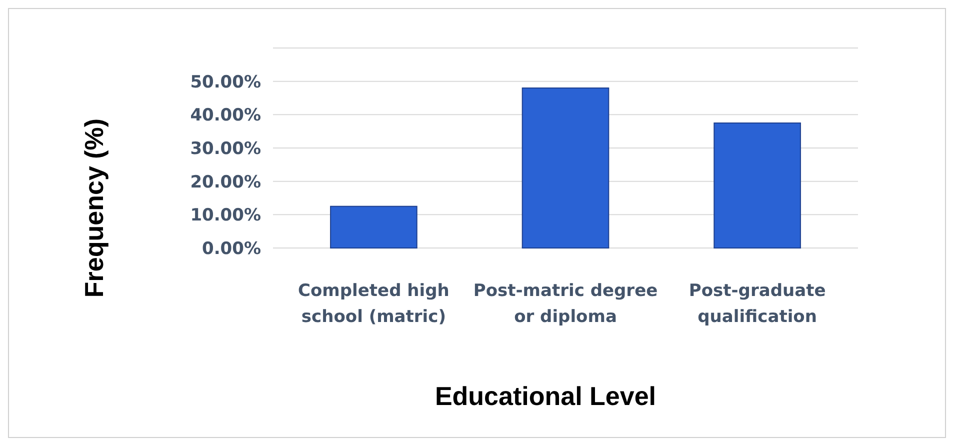  I want to click on y-tick-label: 30.00%, so click(225, 148).